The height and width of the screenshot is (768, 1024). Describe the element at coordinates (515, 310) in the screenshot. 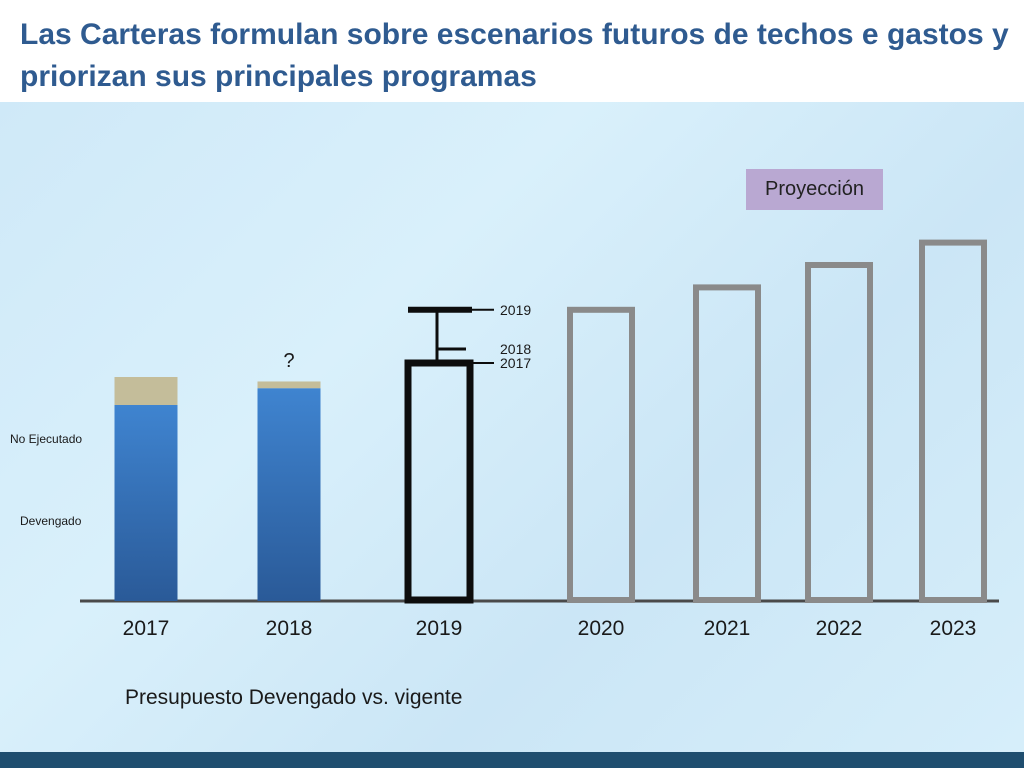

I see `year-marker-label: 2019` at that location.